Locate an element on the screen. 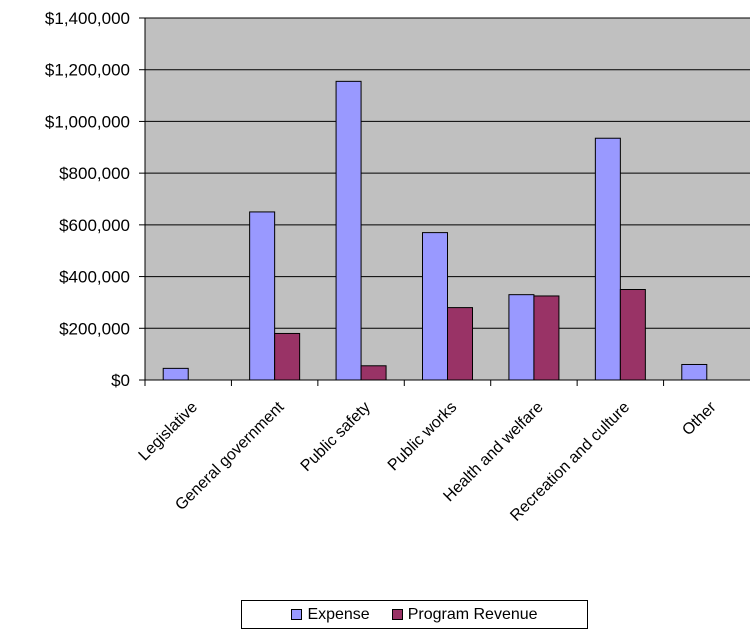 The width and height of the screenshot is (750, 631). bar-program-revenue-public-safety is located at coordinates (373, 373).